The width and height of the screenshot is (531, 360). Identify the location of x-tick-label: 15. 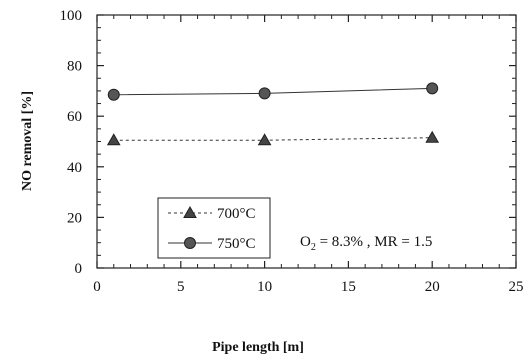
(348, 287).